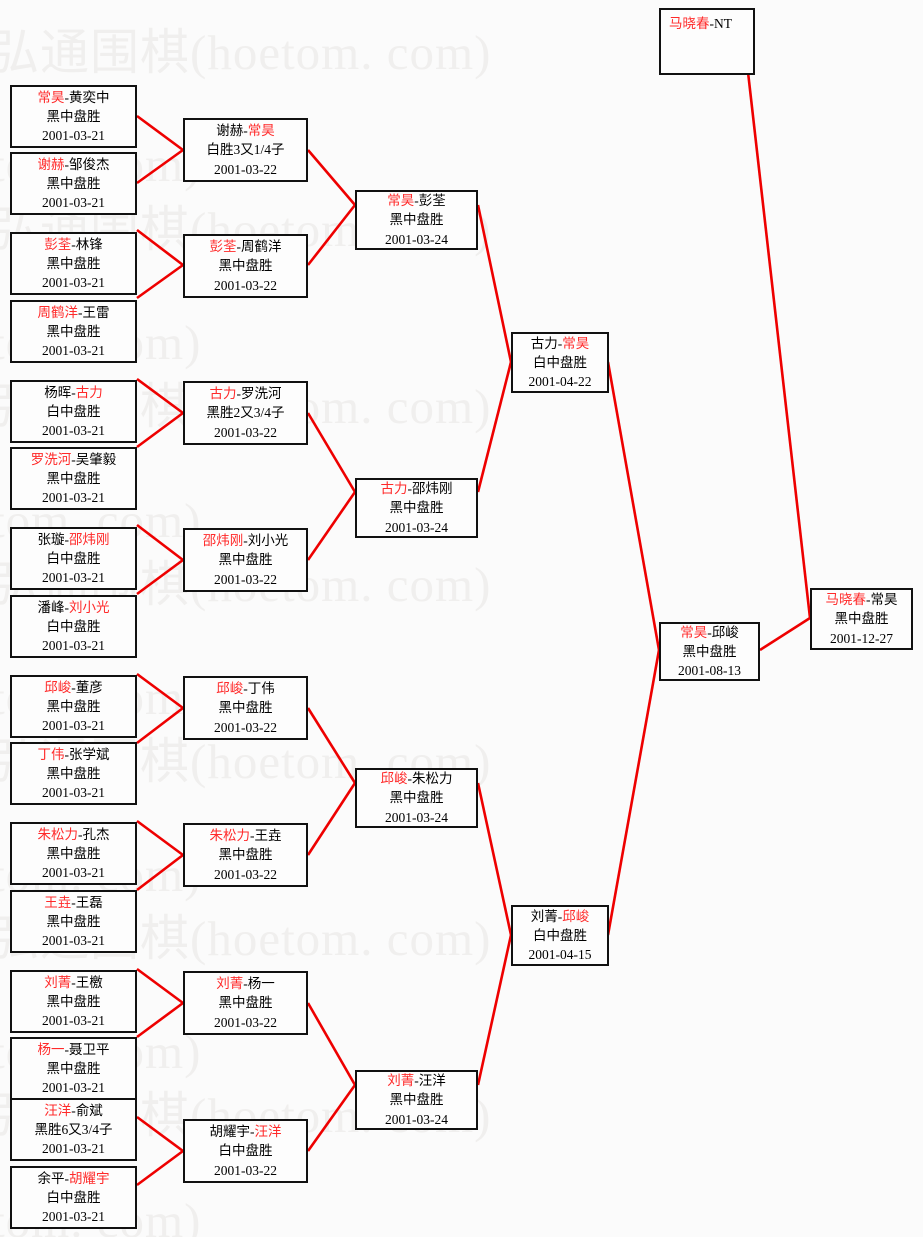  I want to click on match-date: 2001-04-22, so click(560, 382).